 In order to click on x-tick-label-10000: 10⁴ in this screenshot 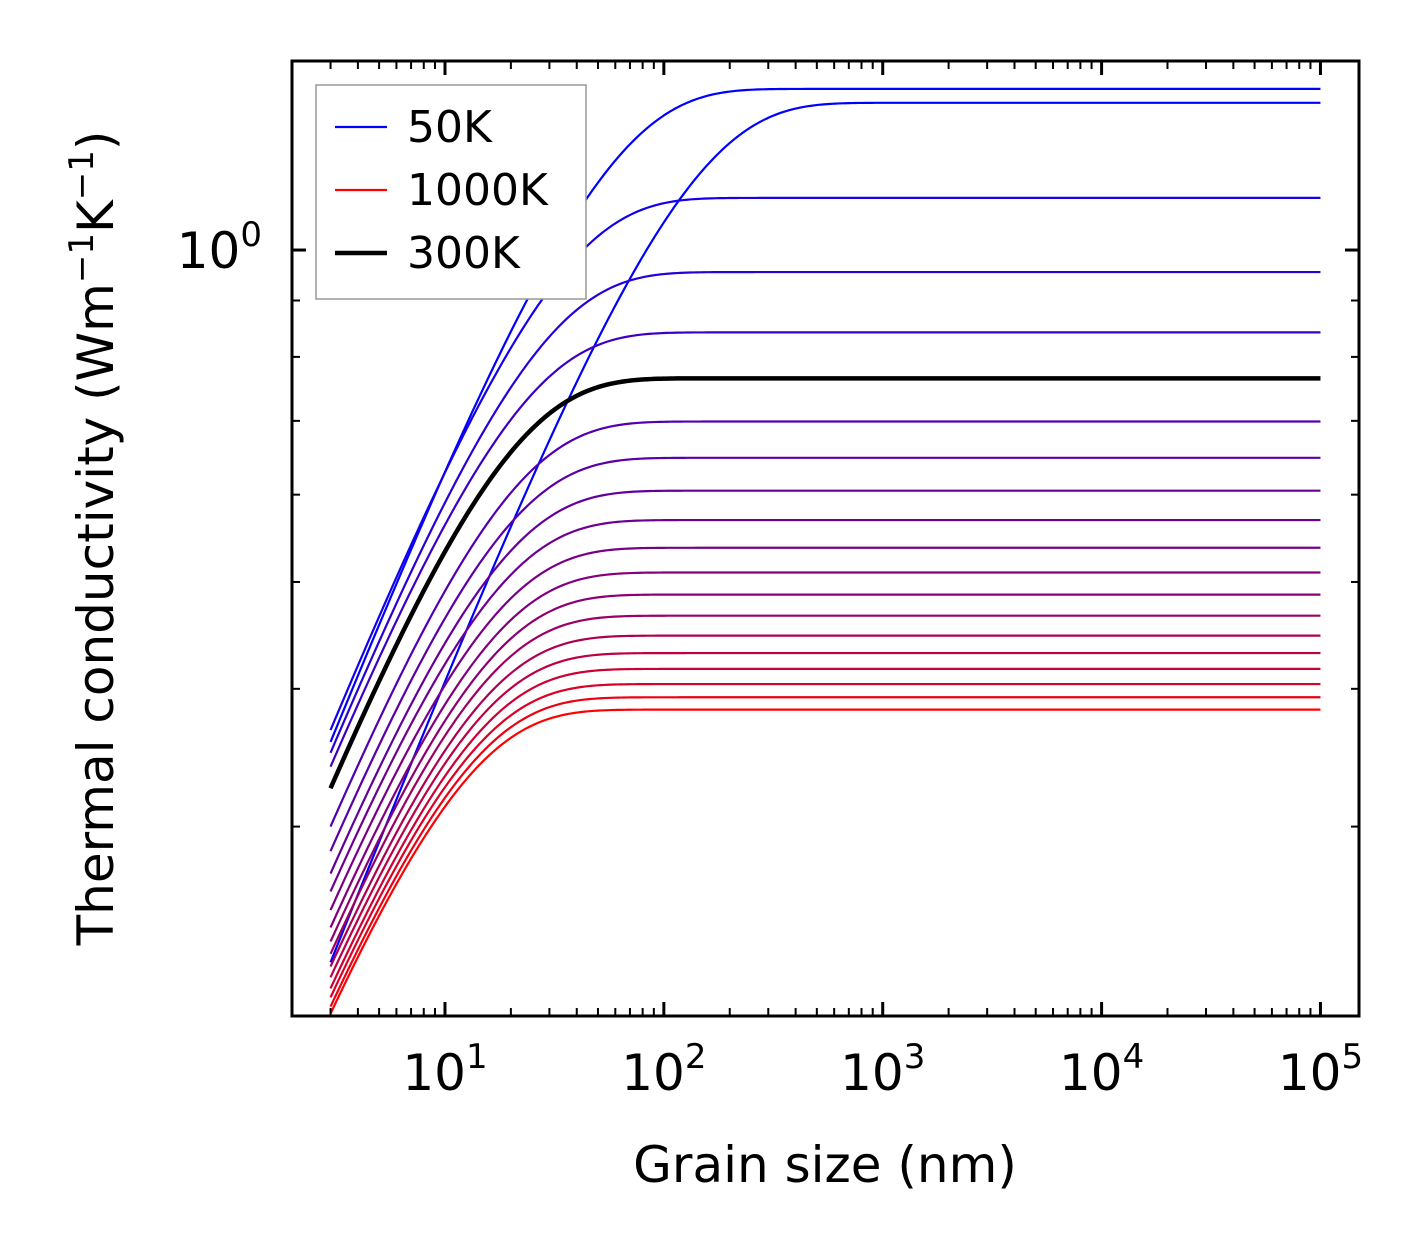, I will do `click(1101, 1069)`.